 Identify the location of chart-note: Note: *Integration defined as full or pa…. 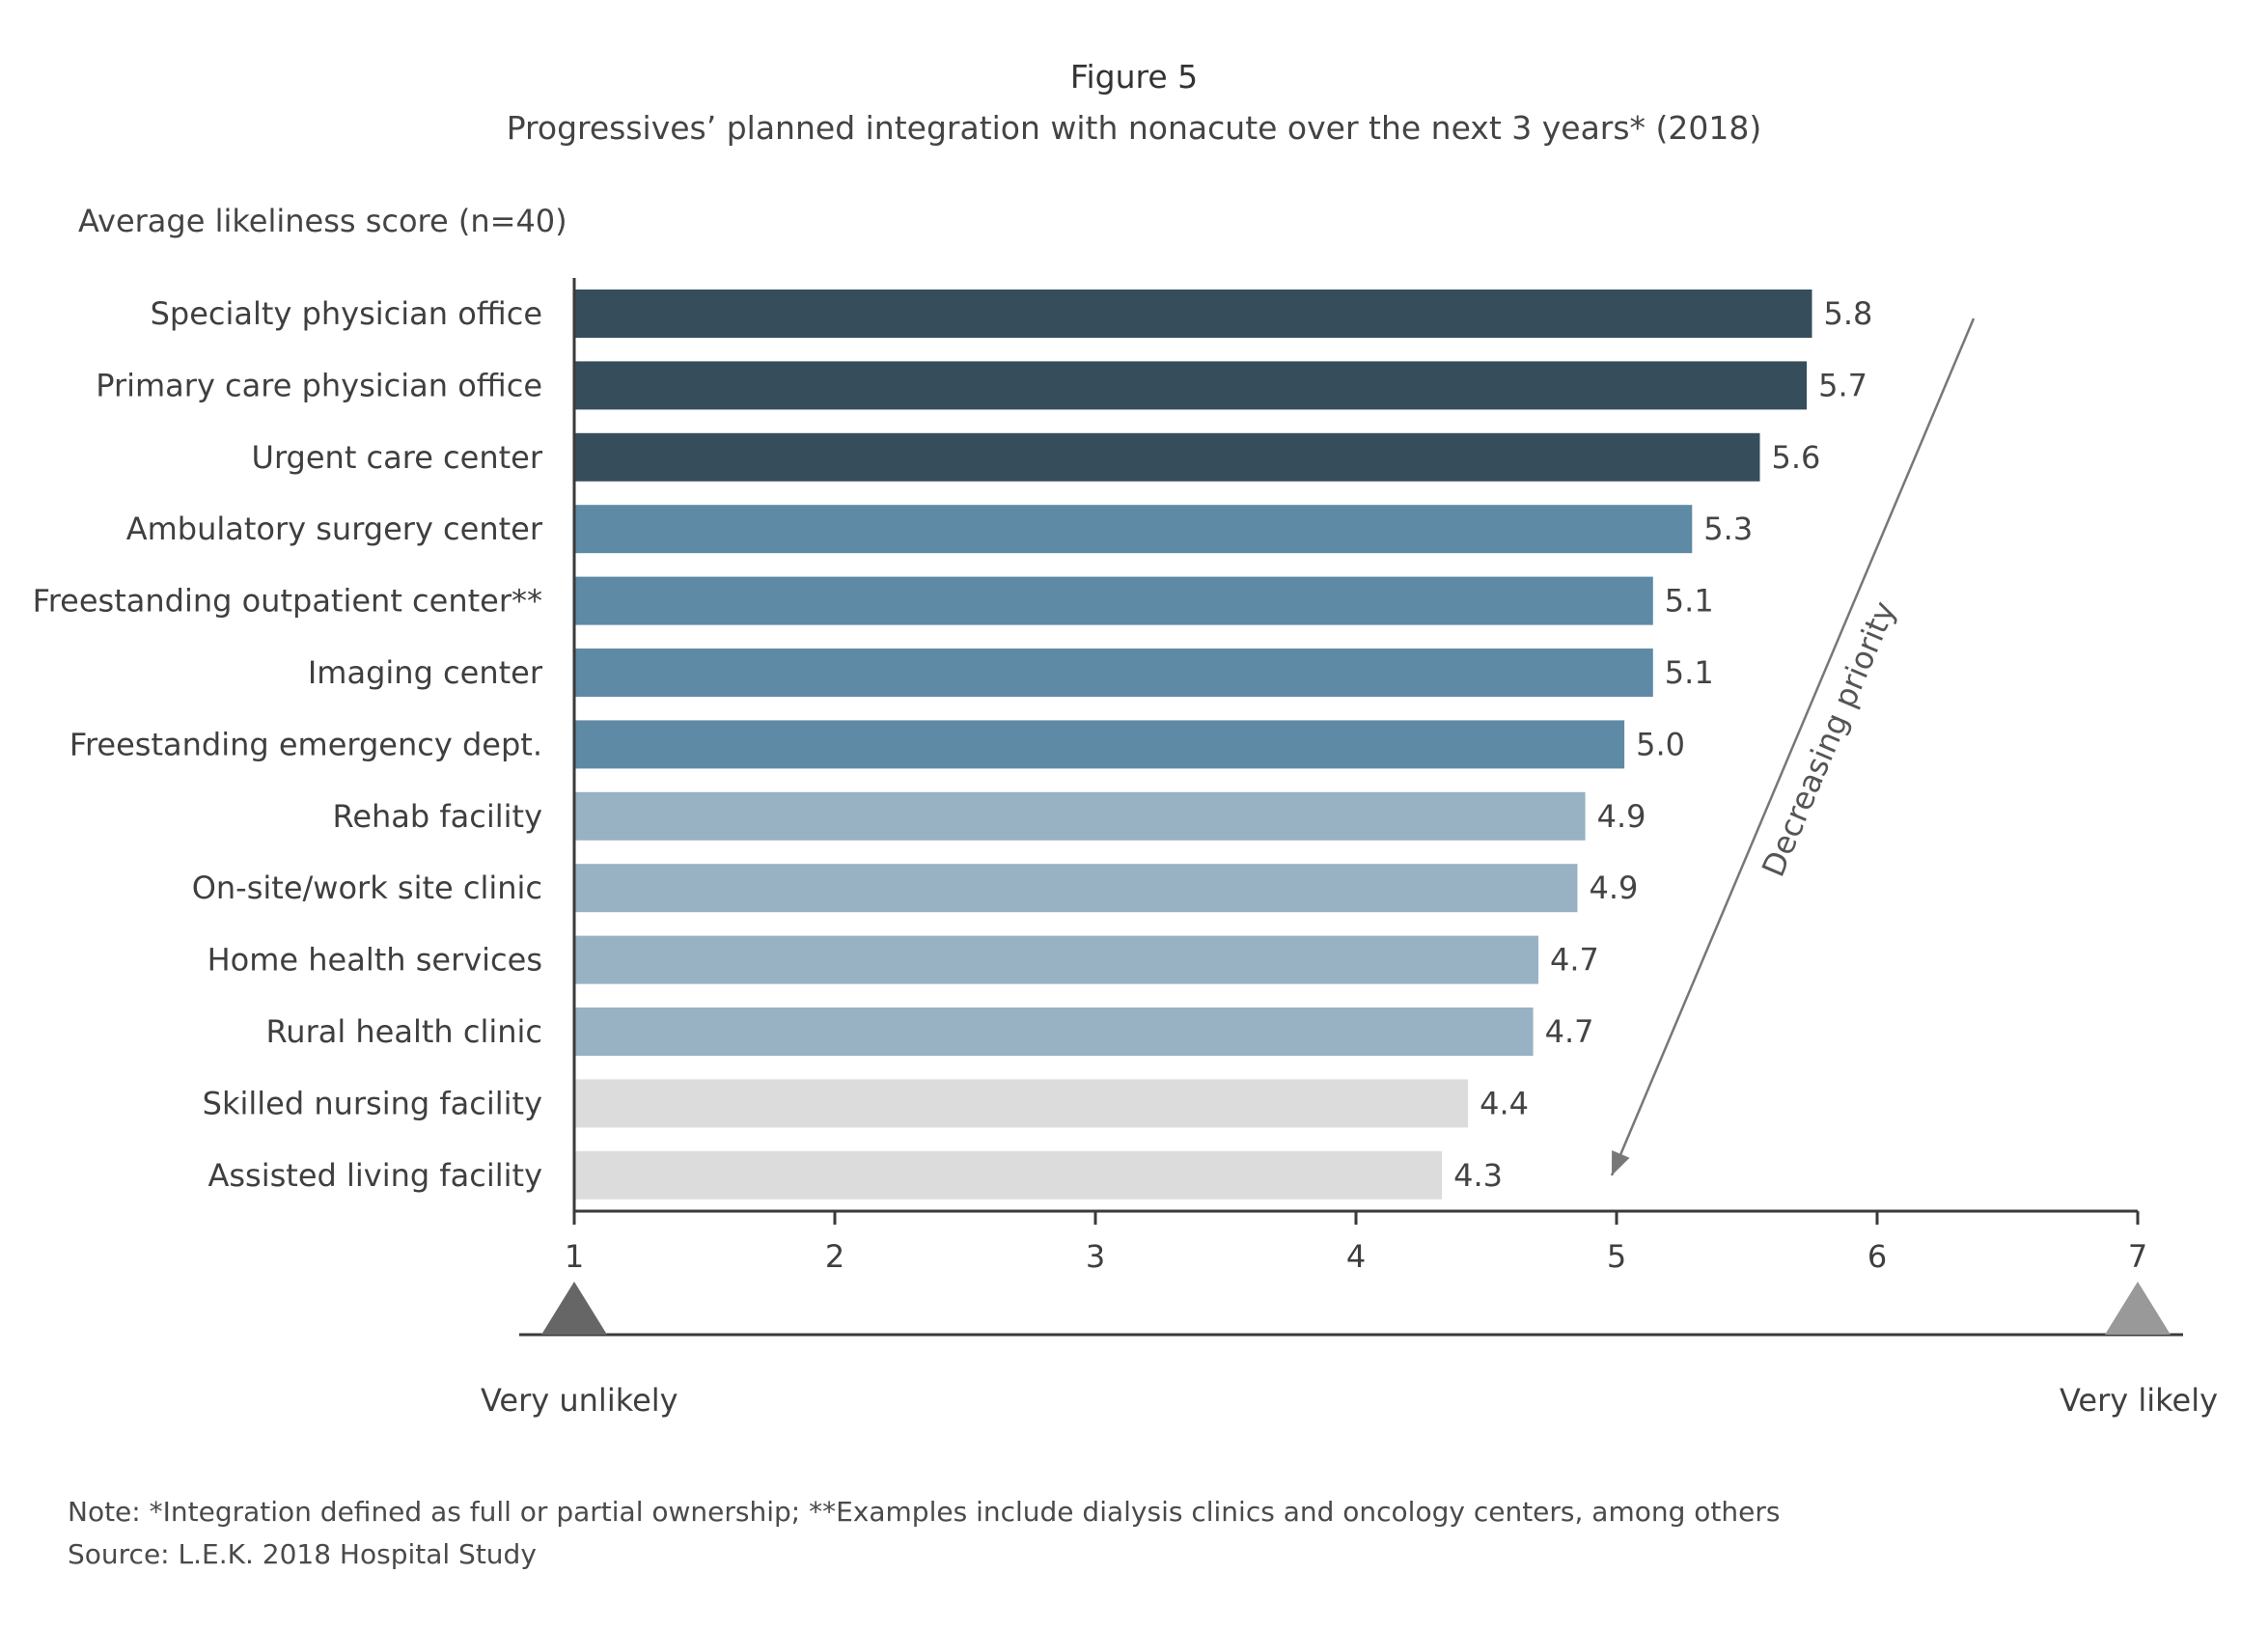
(924, 1512).